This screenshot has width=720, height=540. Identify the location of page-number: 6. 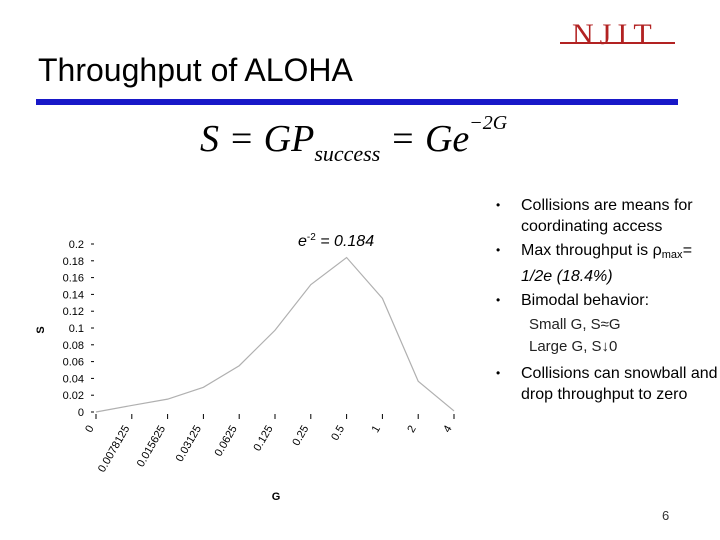
(666, 515).